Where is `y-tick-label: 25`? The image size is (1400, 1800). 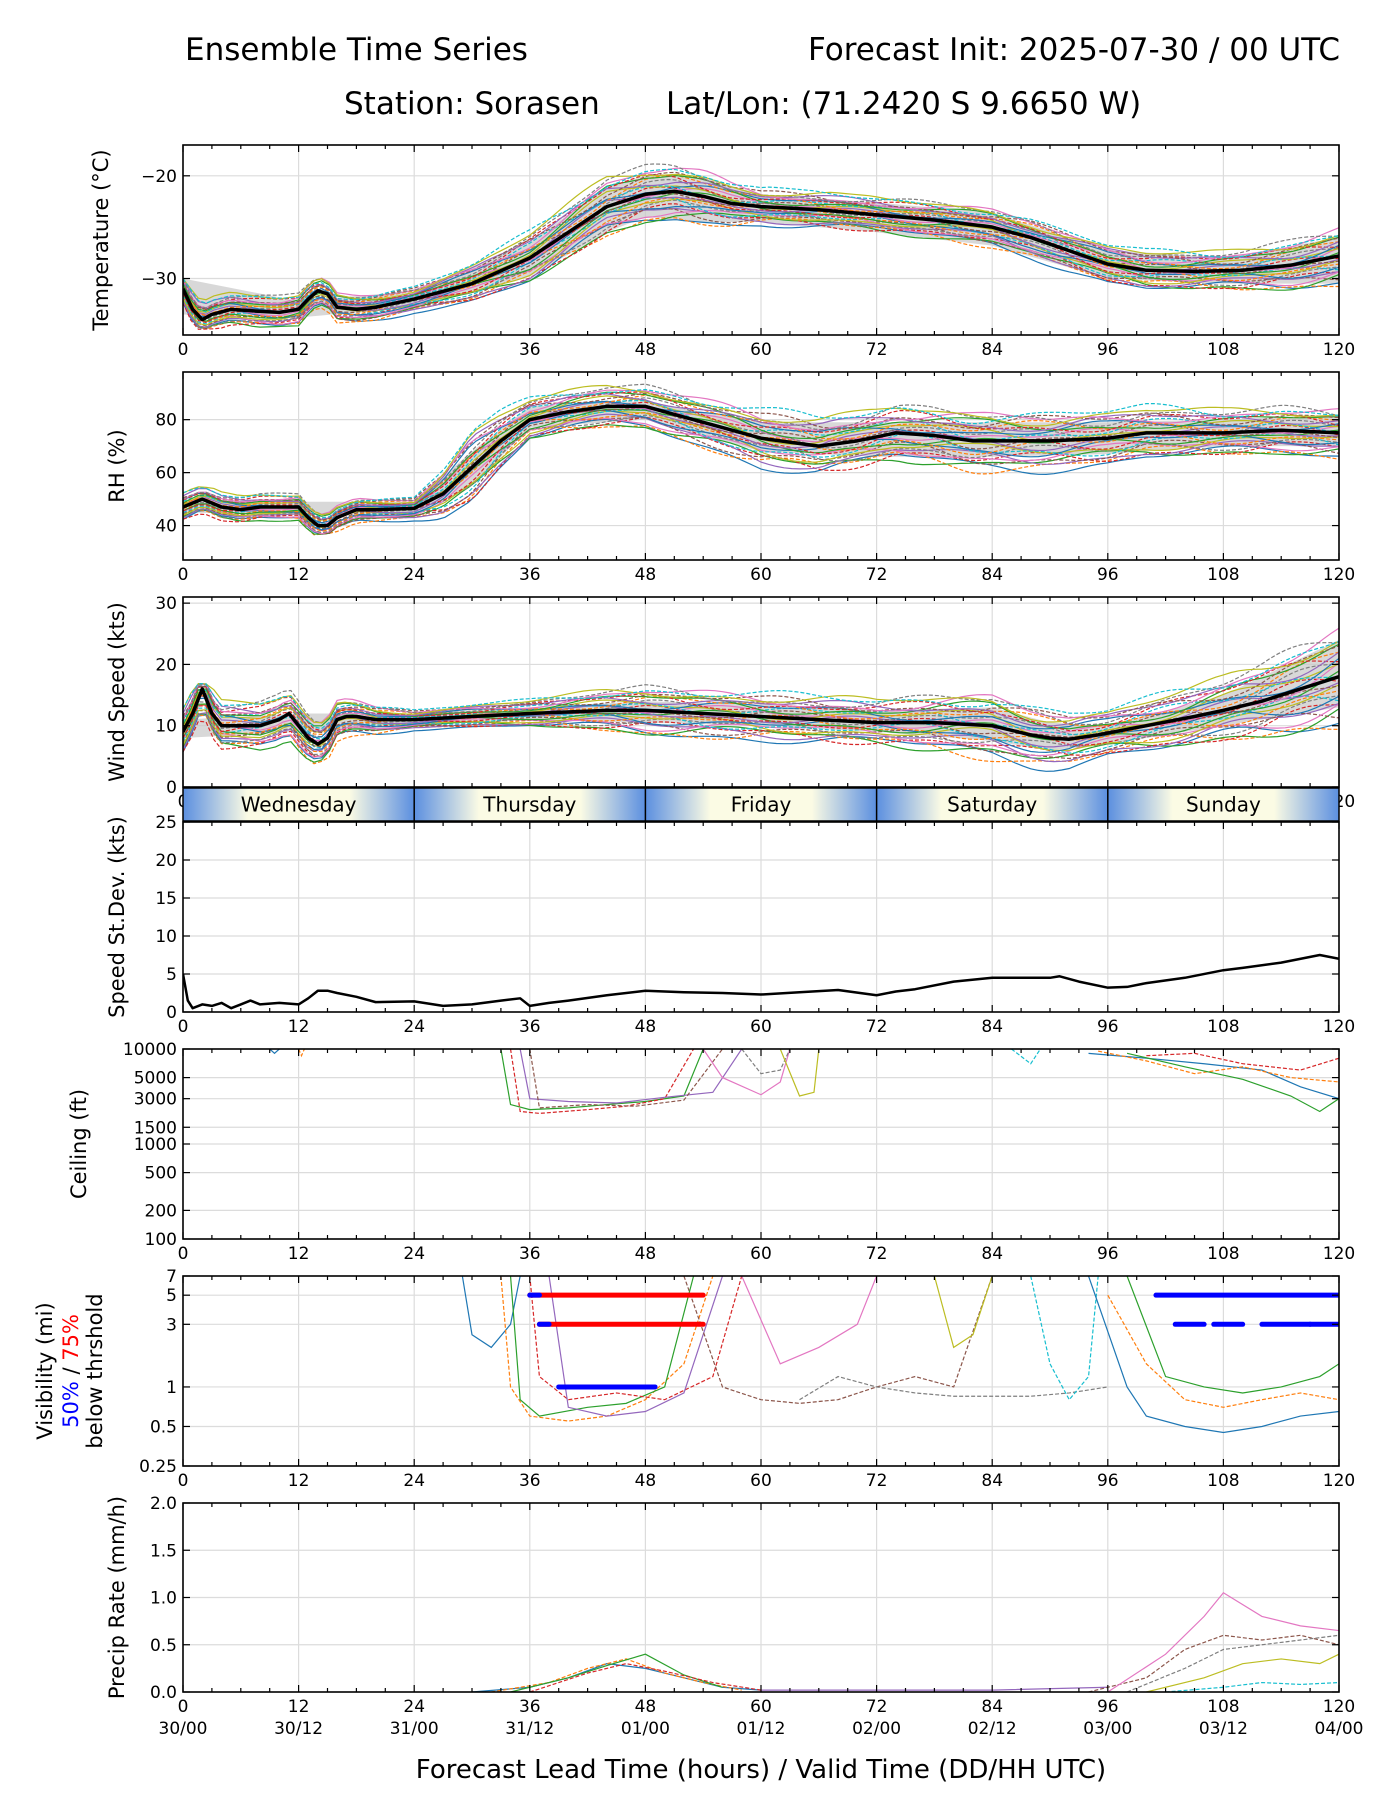 y-tick-label: 25 is located at coordinates (166, 823).